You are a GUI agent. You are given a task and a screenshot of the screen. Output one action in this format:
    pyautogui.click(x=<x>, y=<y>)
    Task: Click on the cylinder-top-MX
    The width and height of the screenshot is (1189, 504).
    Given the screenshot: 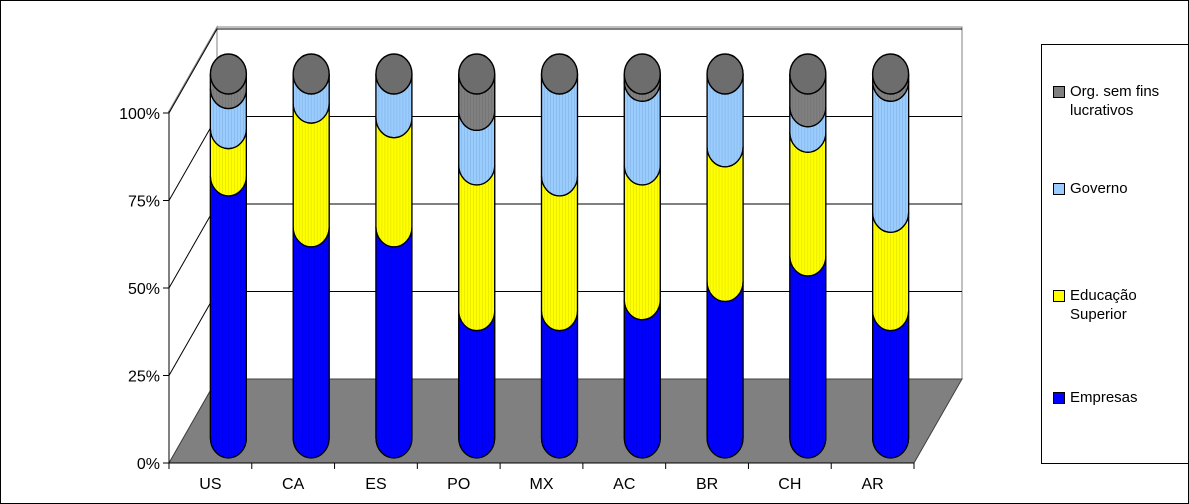 What is the action you would take?
    pyautogui.click(x=559, y=74)
    